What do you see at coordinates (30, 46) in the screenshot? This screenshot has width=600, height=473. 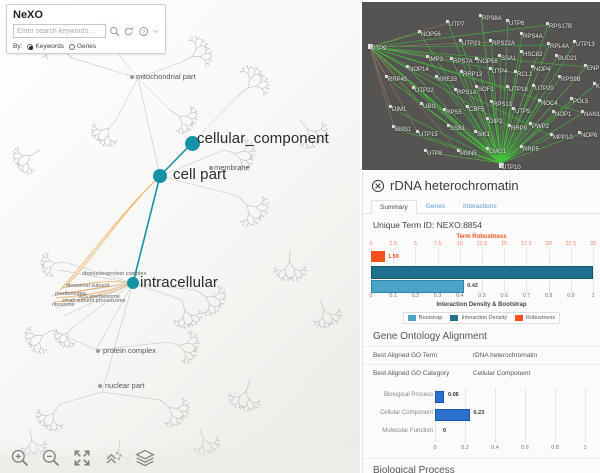 I see `radio-keywords` at bounding box center [30, 46].